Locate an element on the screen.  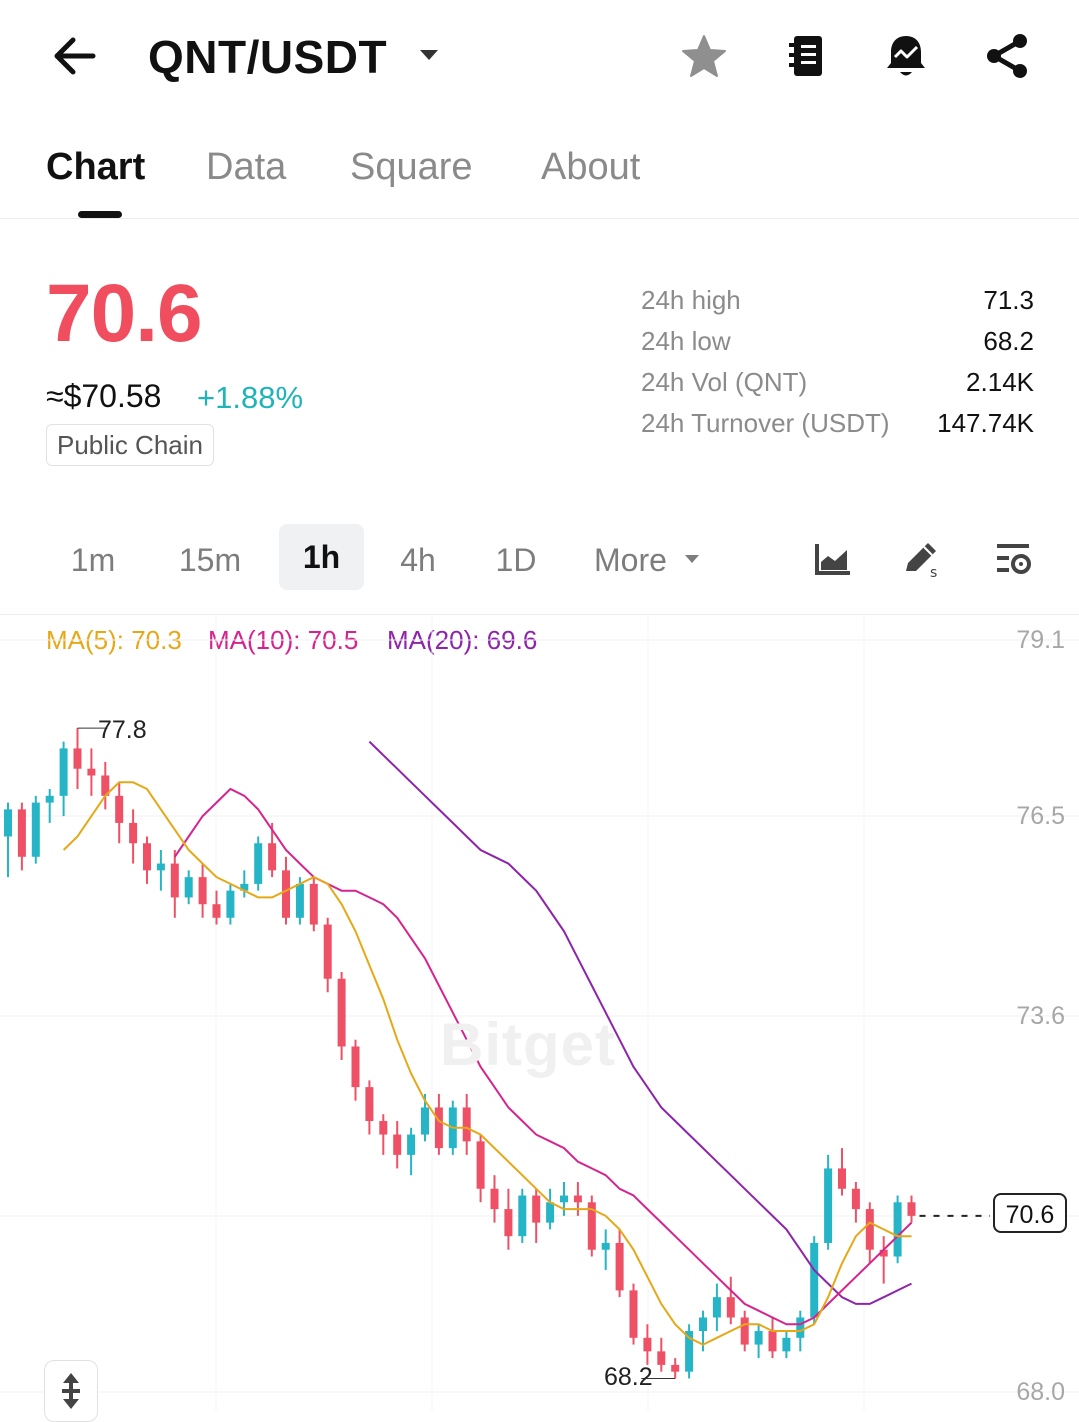
drawing-tool-icon: s is located at coordinates (923, 559).